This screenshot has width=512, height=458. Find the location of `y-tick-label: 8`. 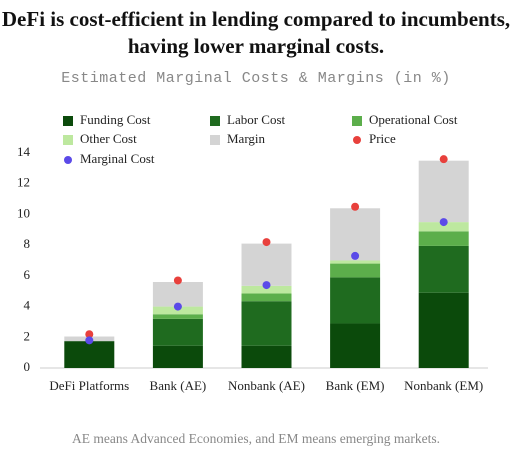

y-tick-label: 8 is located at coordinates (27, 243).